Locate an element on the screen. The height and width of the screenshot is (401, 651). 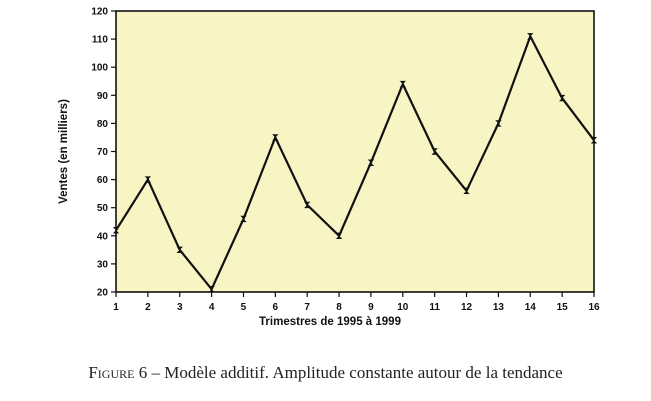
y-tick-label: 60 is located at coordinates (103, 180).